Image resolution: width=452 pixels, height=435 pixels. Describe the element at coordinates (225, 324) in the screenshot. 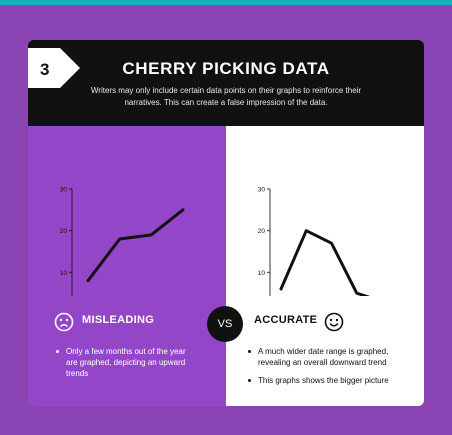

I see `vs-badge: VS` at that location.